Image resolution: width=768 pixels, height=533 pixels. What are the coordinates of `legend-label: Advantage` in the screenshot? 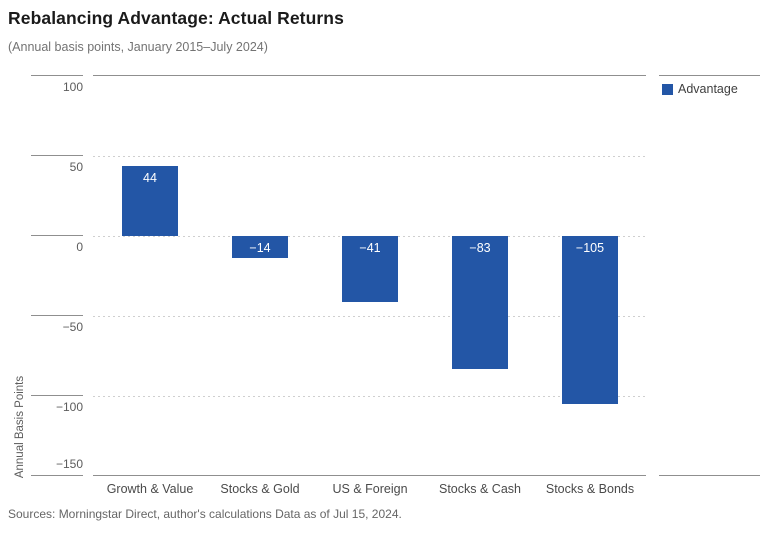 It's located at (708, 89).